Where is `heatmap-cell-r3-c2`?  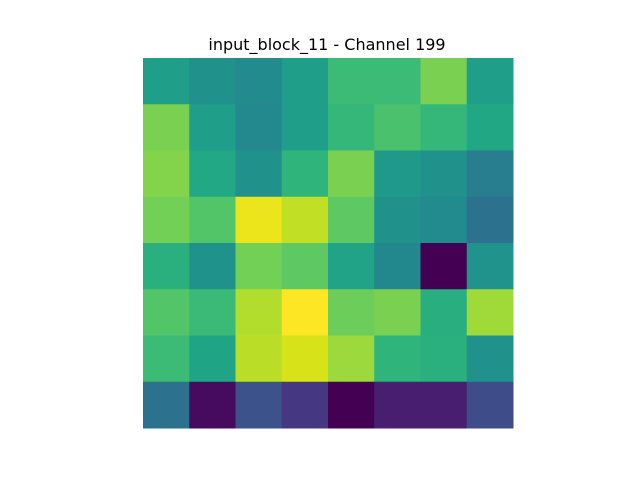 heatmap-cell-r3-c2 is located at coordinates (259, 220).